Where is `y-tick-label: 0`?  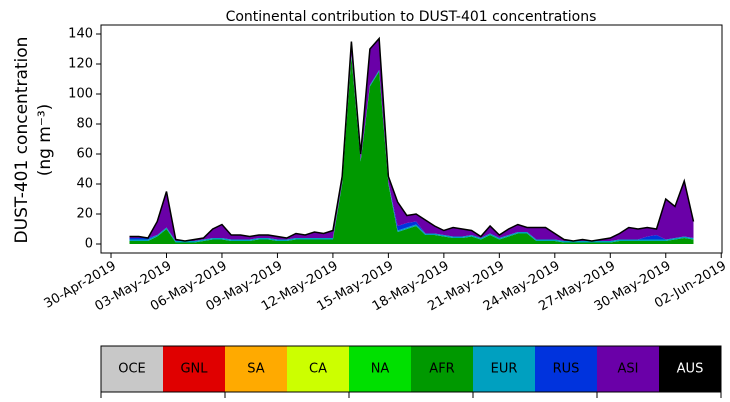
y-tick-label: 0 is located at coordinates (89, 244).